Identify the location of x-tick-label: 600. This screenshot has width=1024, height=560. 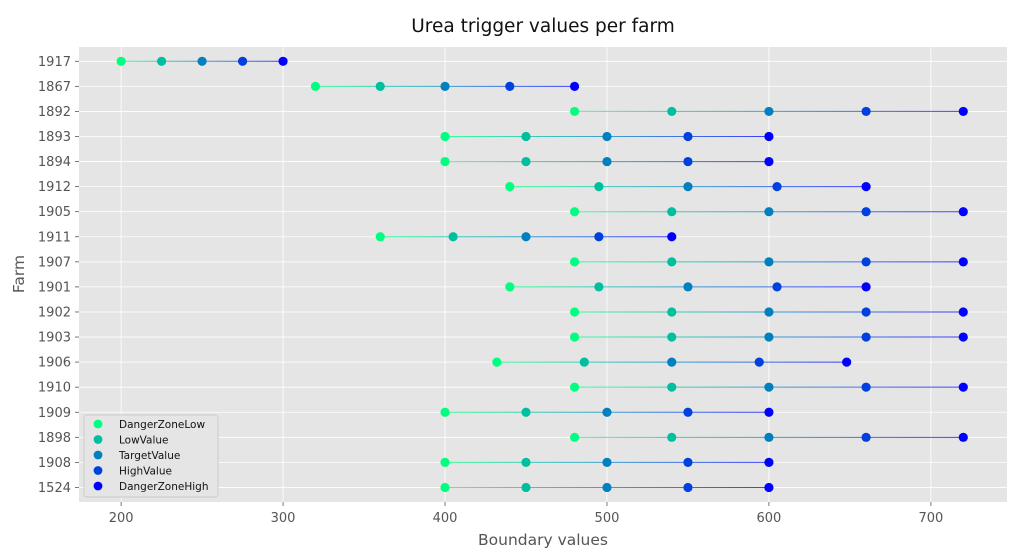
(769, 518).